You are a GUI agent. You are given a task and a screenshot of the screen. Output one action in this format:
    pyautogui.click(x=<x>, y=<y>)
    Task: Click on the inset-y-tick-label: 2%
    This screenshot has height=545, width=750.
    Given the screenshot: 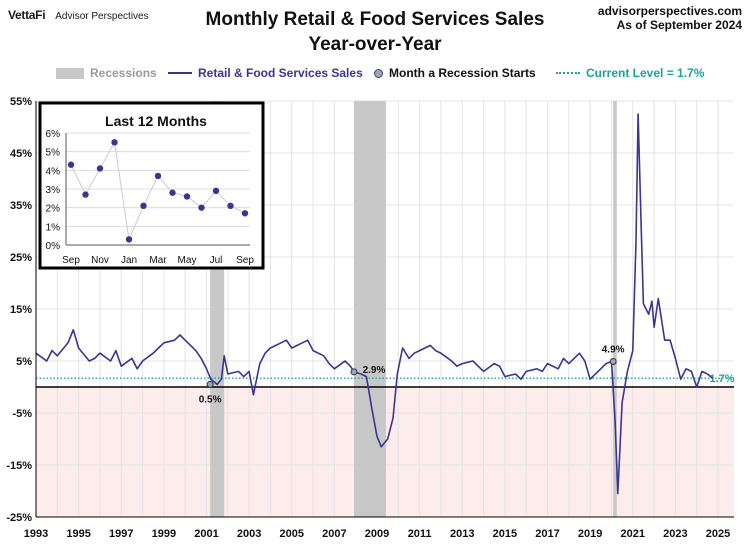 What is the action you would take?
    pyautogui.click(x=53, y=209)
    